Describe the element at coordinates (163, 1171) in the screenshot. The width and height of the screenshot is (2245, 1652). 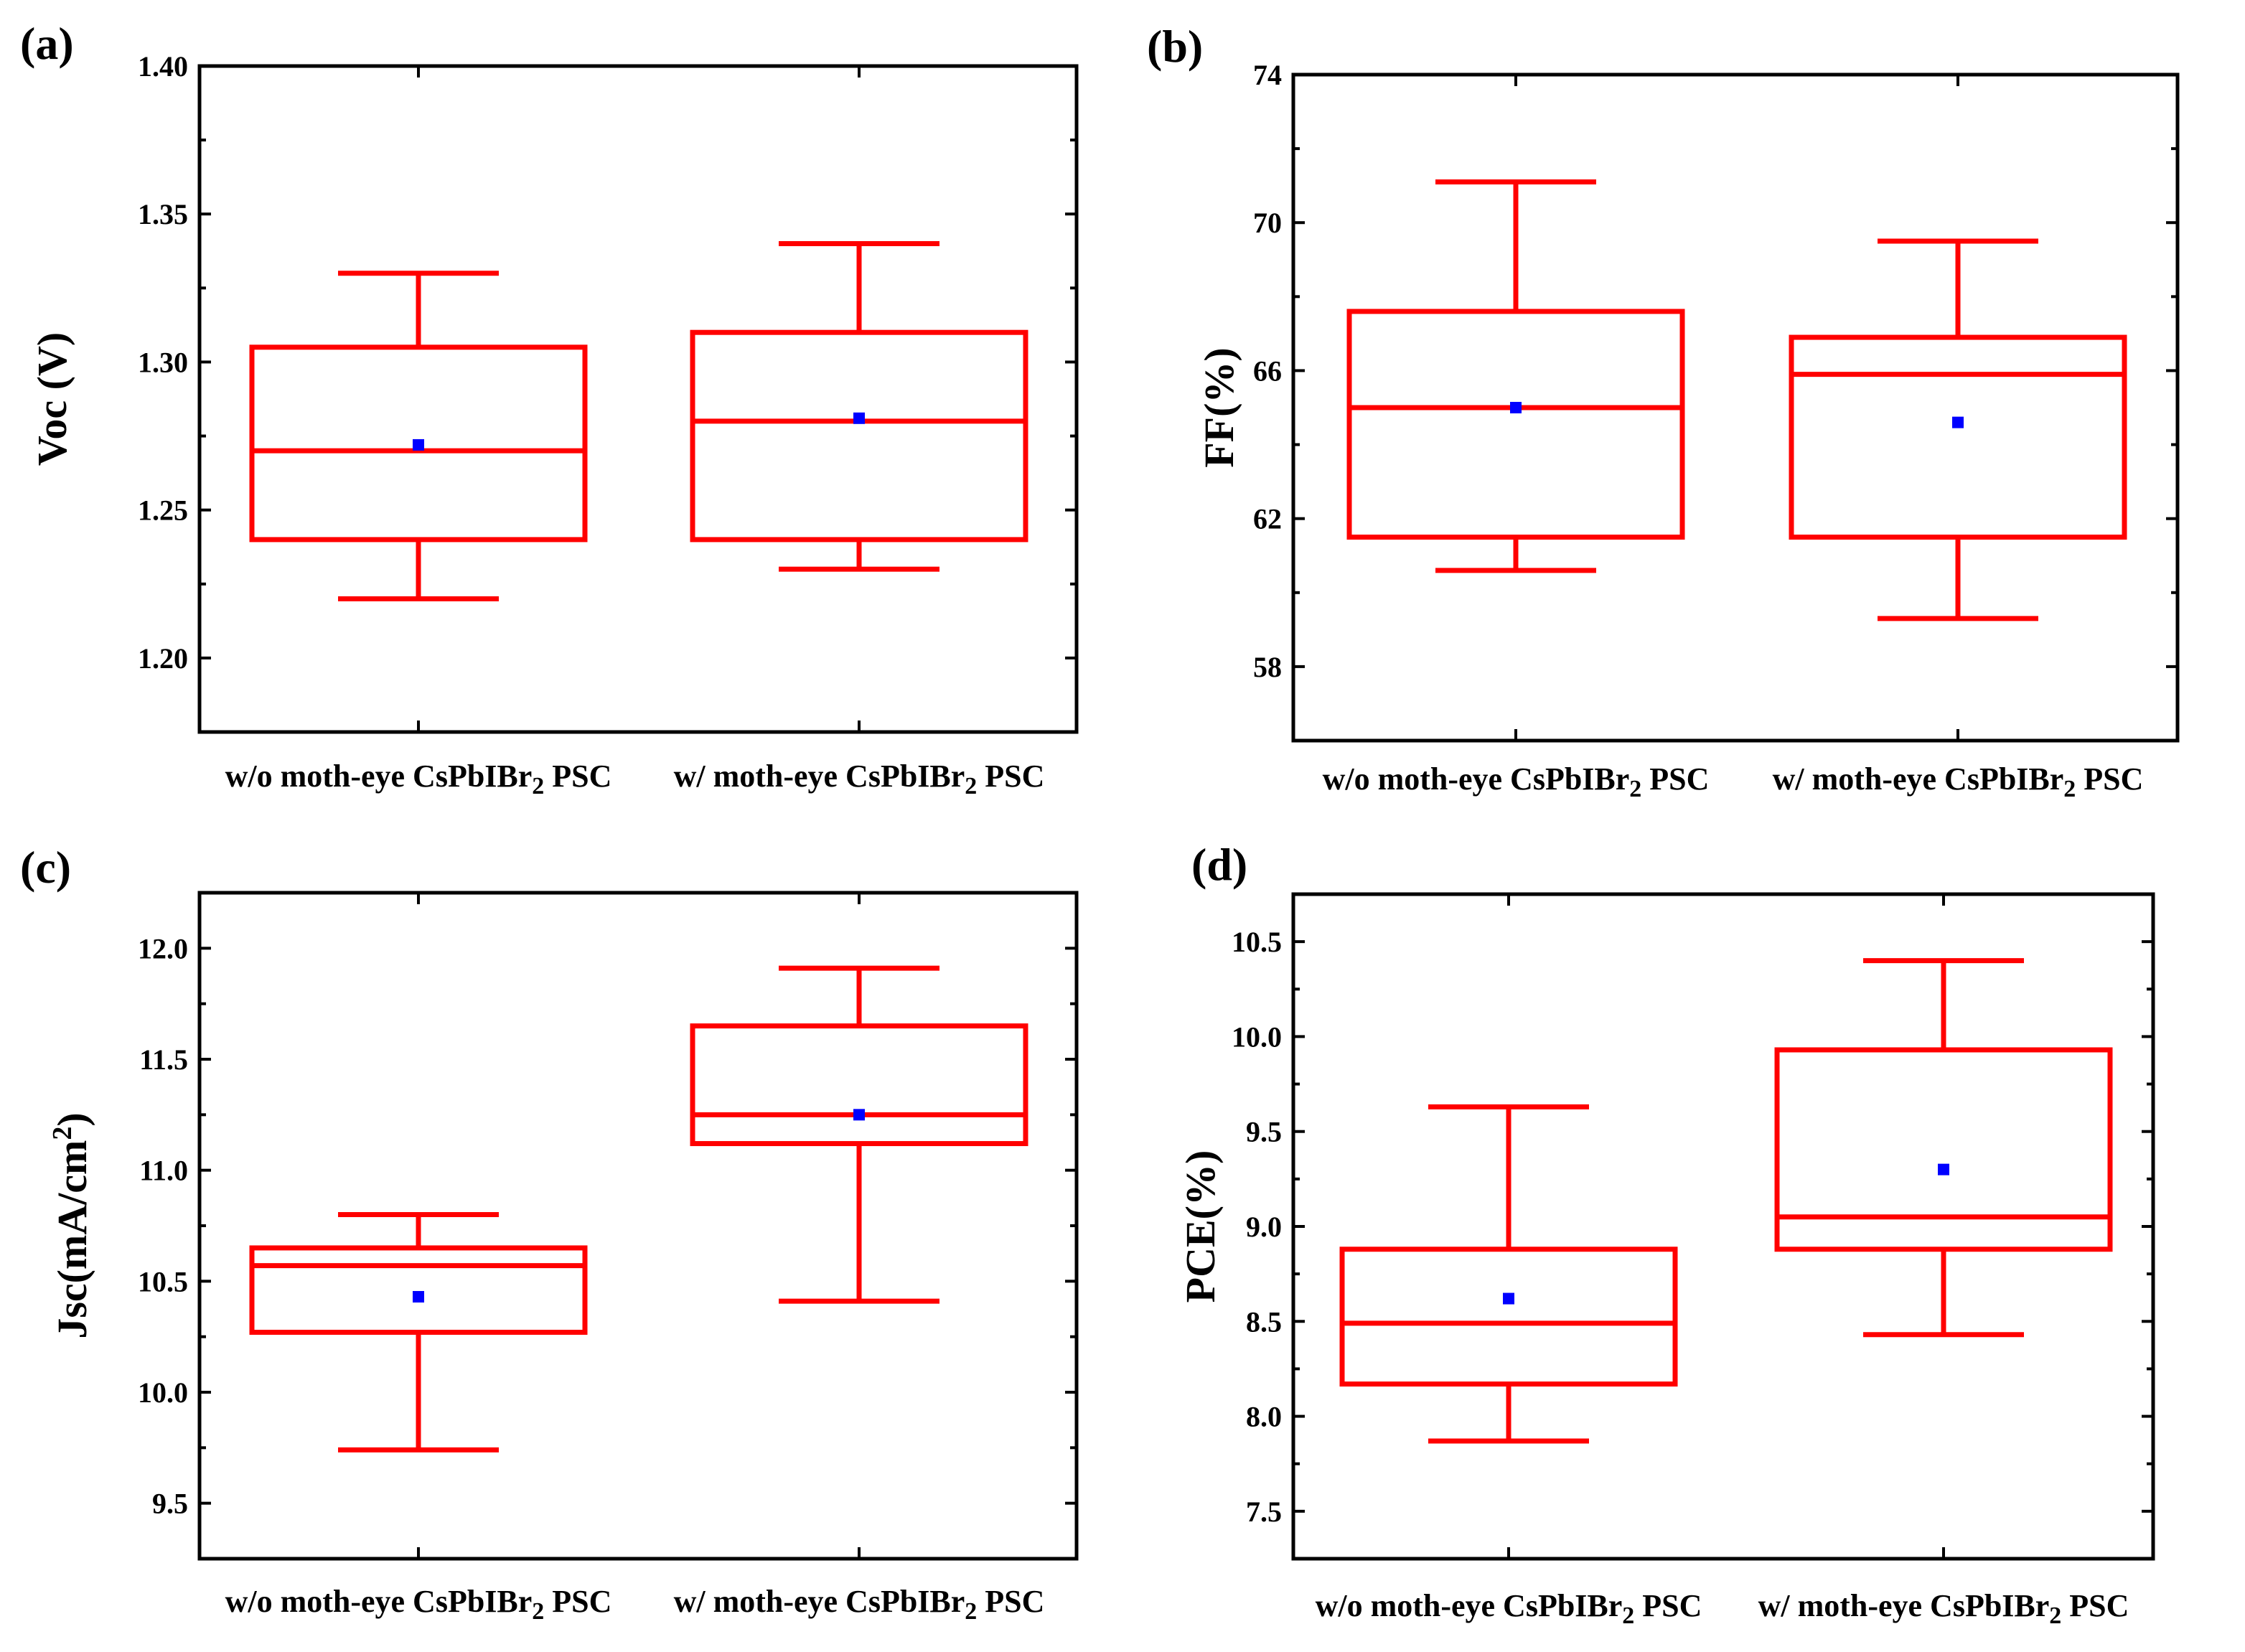
I see `y-tick-label: 11.0` at that location.